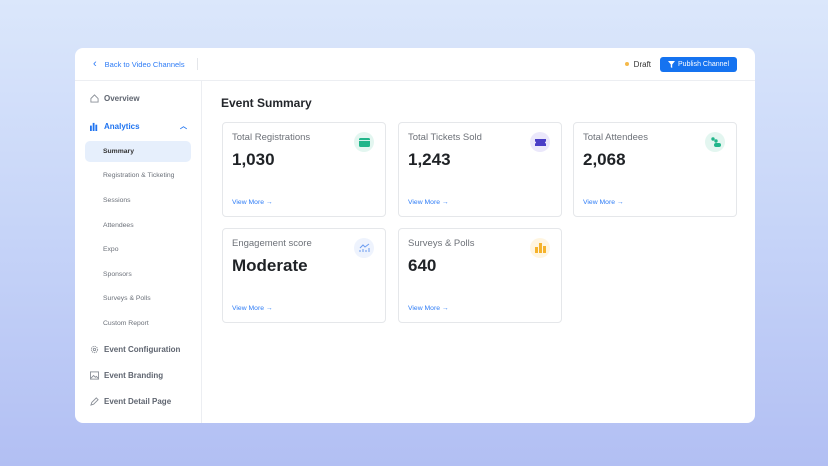  I want to click on status-badge: Draft, so click(642, 64).